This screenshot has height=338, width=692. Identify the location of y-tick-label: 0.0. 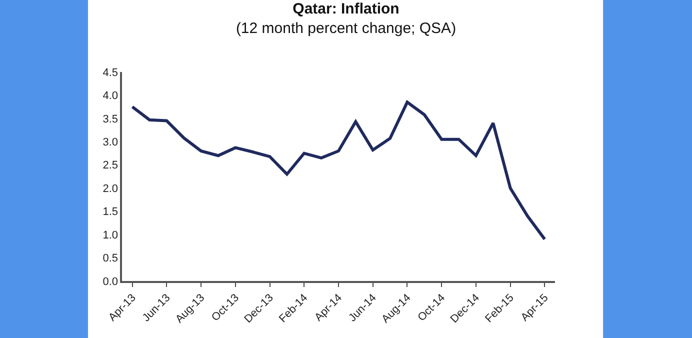
(110, 282).